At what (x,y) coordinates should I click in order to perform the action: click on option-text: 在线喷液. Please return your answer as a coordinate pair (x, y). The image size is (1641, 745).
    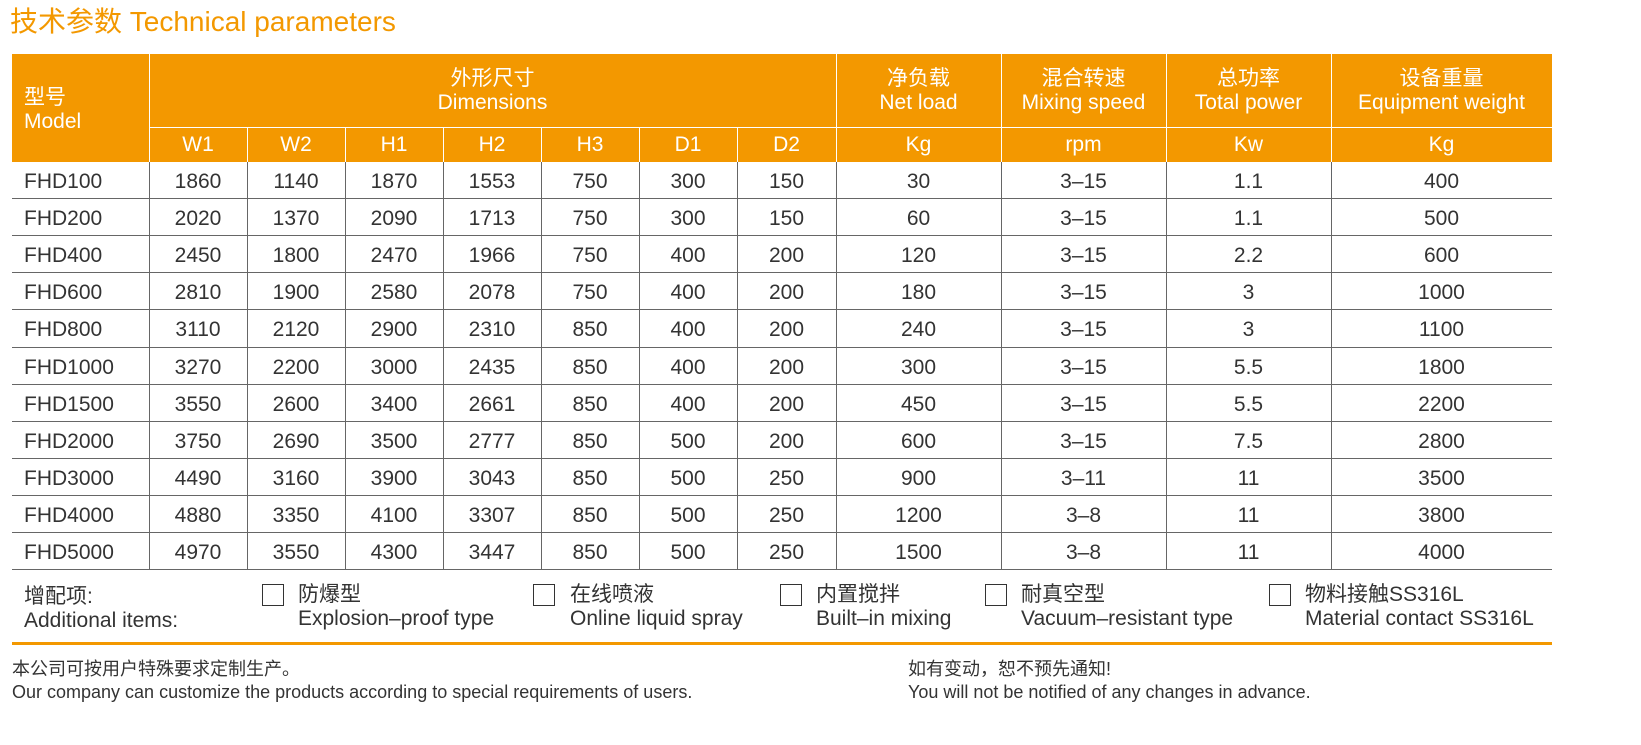
    Looking at the image, I should click on (612, 594).